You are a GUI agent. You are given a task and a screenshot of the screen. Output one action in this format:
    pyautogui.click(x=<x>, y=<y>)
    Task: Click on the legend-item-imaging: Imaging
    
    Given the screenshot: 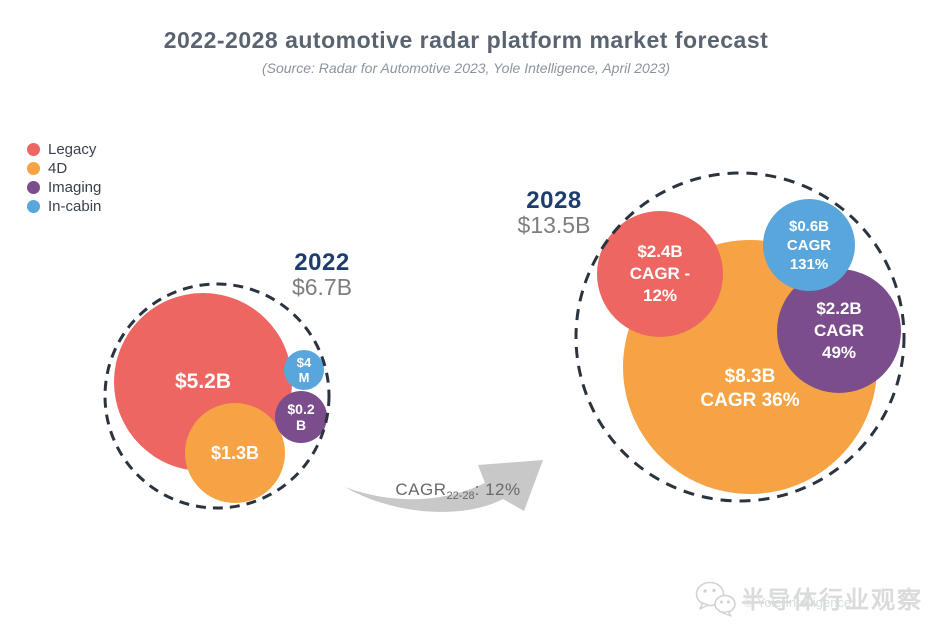 What is the action you would take?
    pyautogui.click(x=64, y=187)
    